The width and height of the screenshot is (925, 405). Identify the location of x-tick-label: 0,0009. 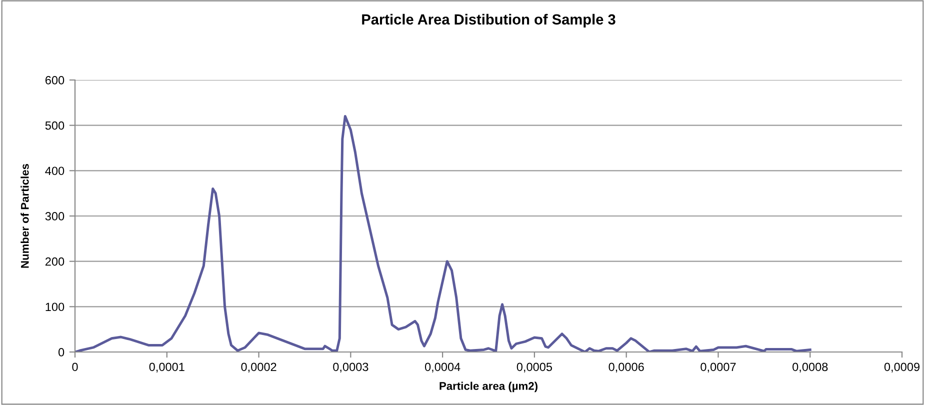
(902, 367).